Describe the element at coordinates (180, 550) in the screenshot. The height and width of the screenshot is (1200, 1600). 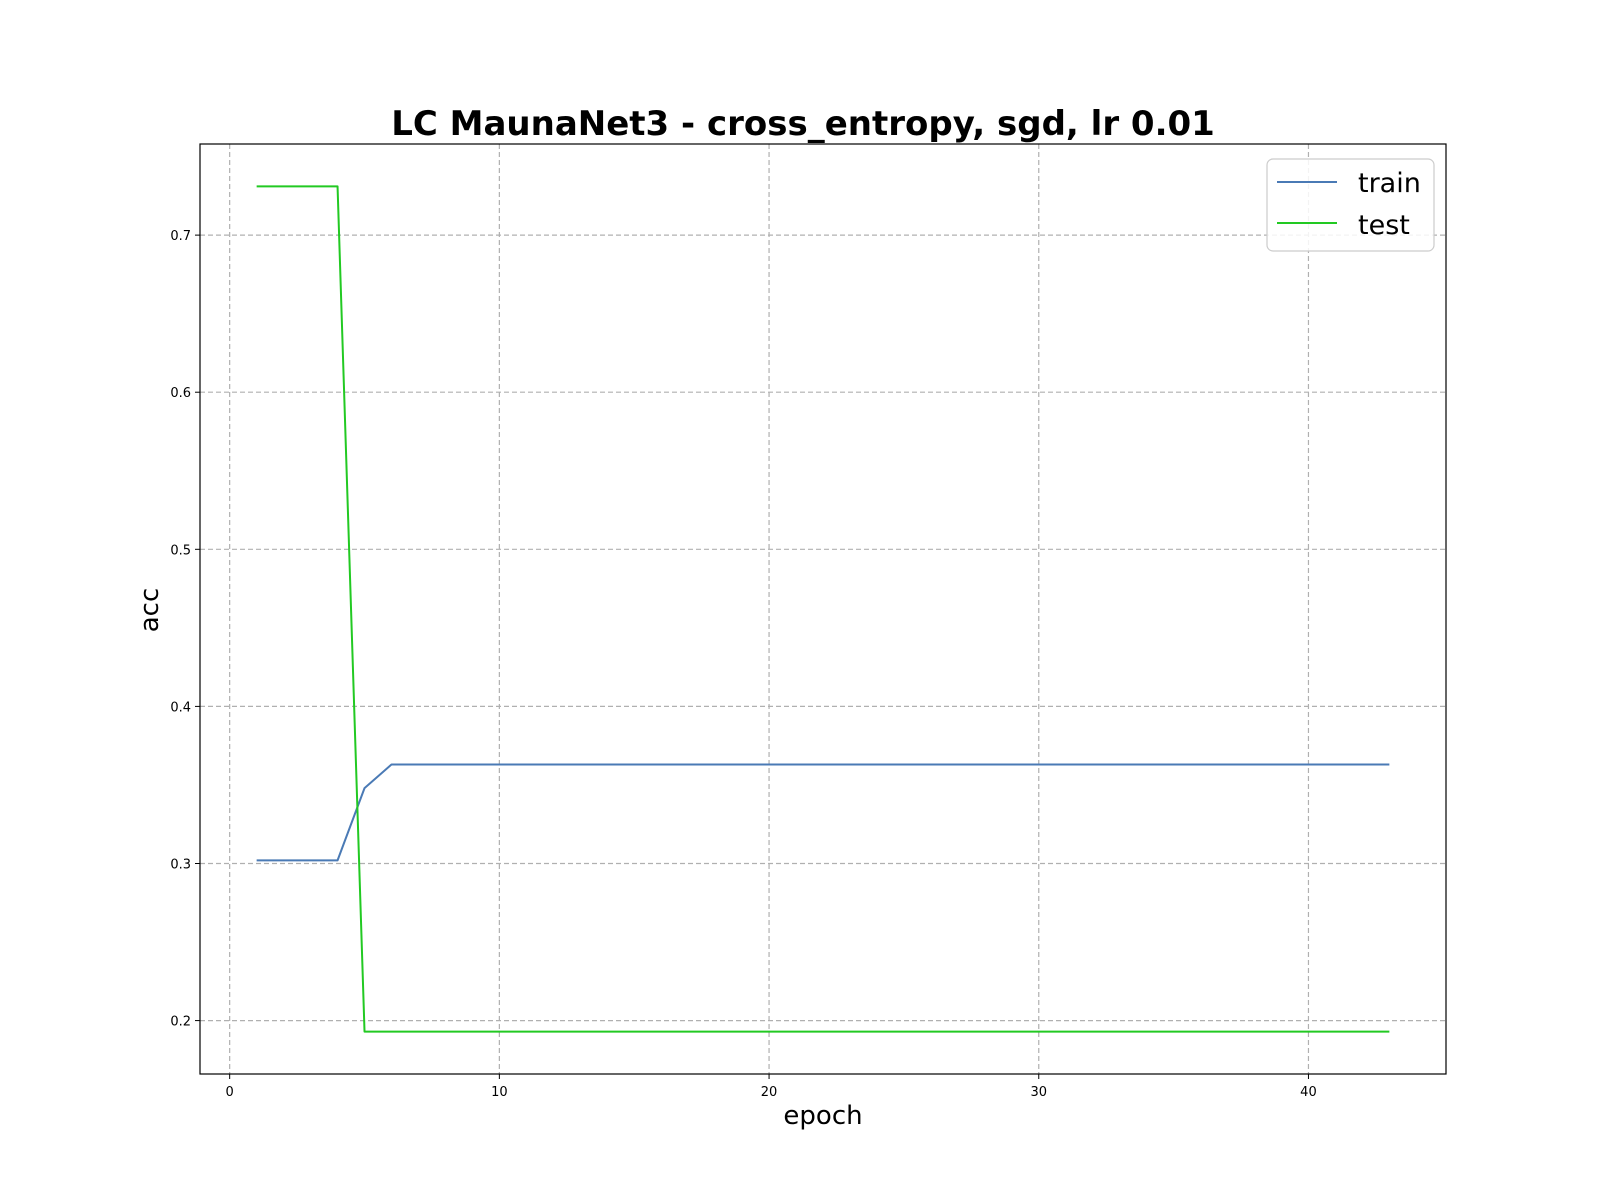
I see `y-tick-label: 0.5` at that location.